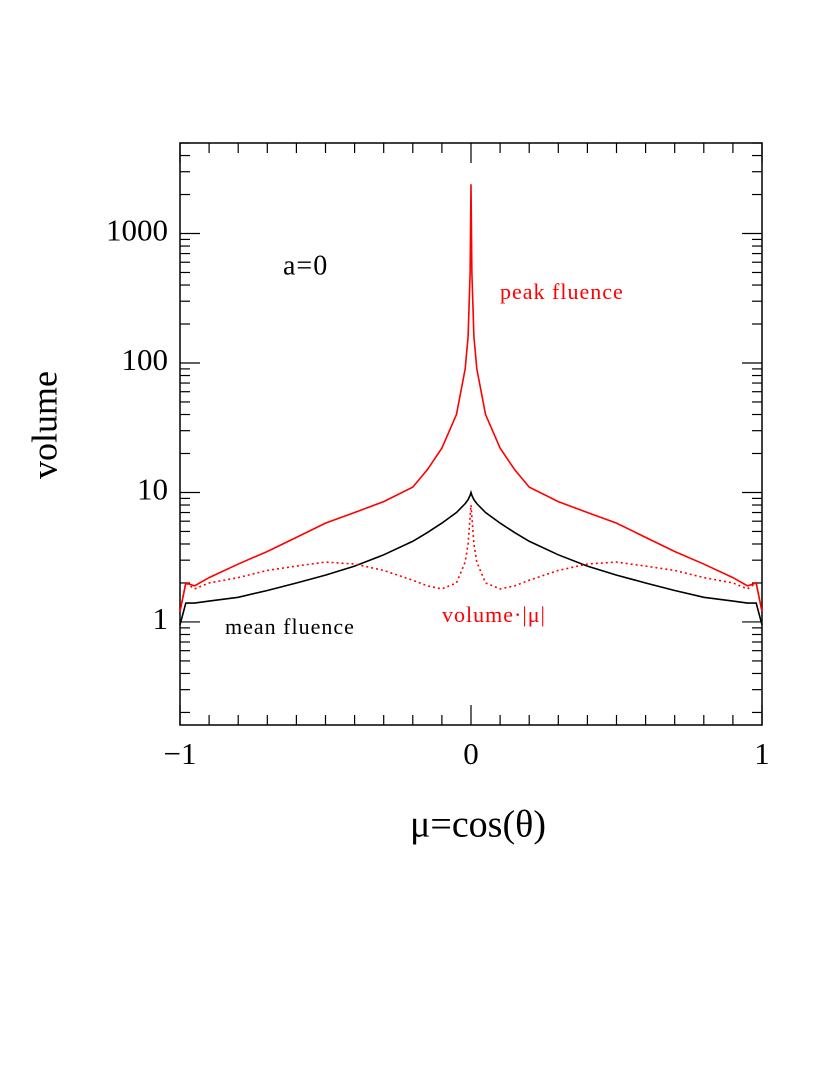  What do you see at coordinates (494, 614) in the screenshot?
I see `annotation: volume·|μ|` at bounding box center [494, 614].